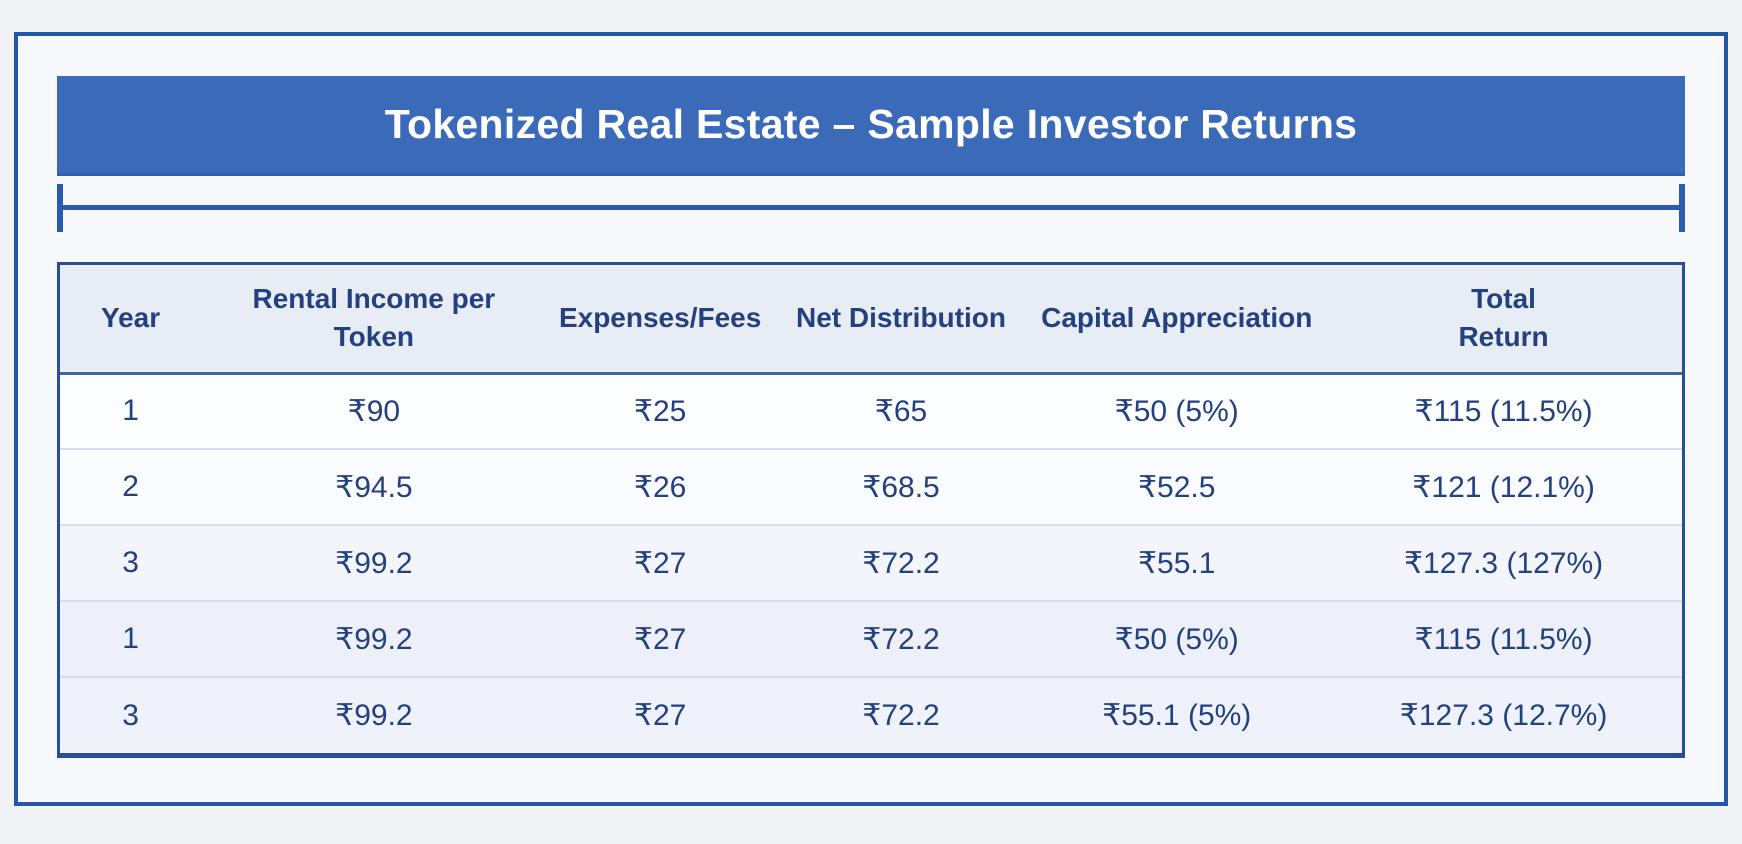 The height and width of the screenshot is (844, 1742). What do you see at coordinates (374, 411) in the screenshot?
I see `cell-rental-income: ₹90` at bounding box center [374, 411].